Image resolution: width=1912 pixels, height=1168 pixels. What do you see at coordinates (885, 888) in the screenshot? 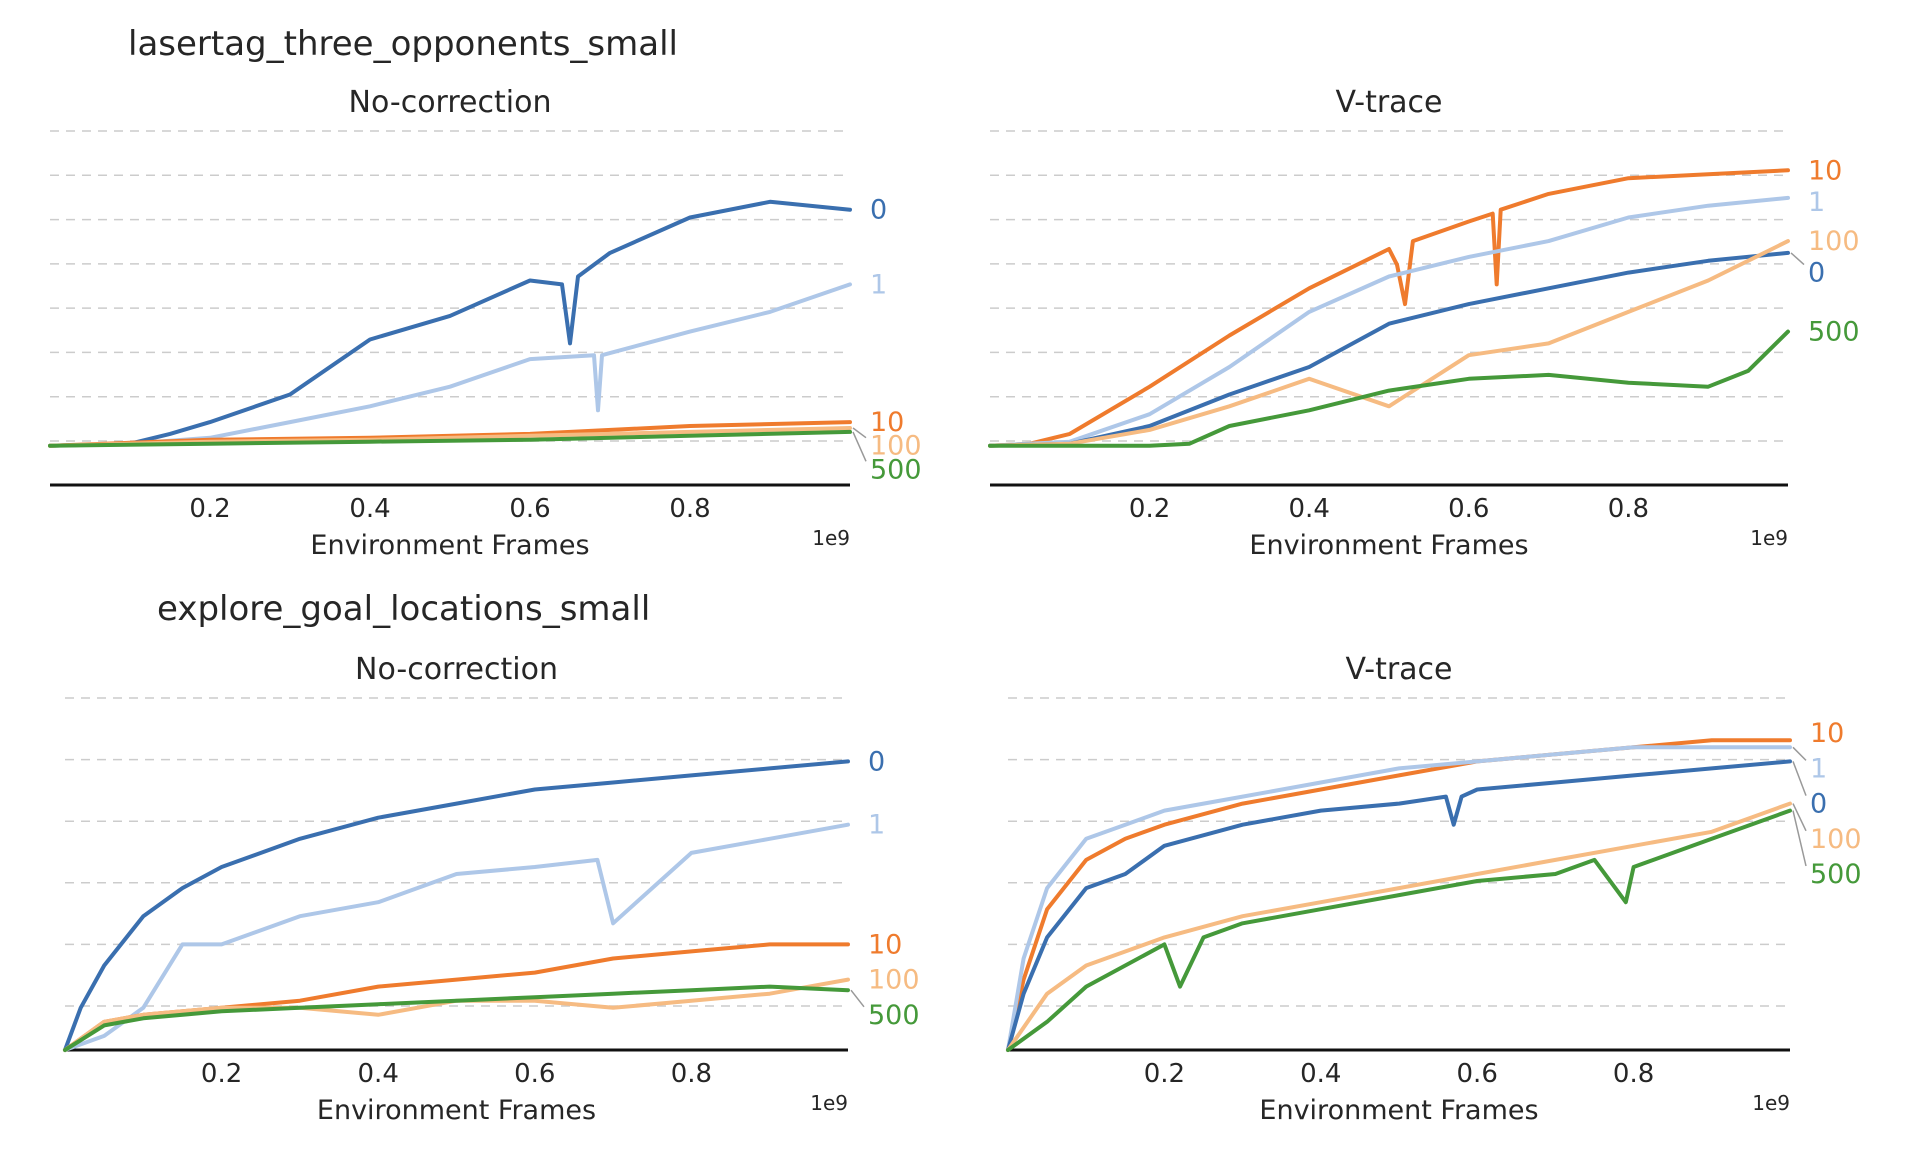
I see `series-labels: 0 1 10 100 500` at bounding box center [885, 888].